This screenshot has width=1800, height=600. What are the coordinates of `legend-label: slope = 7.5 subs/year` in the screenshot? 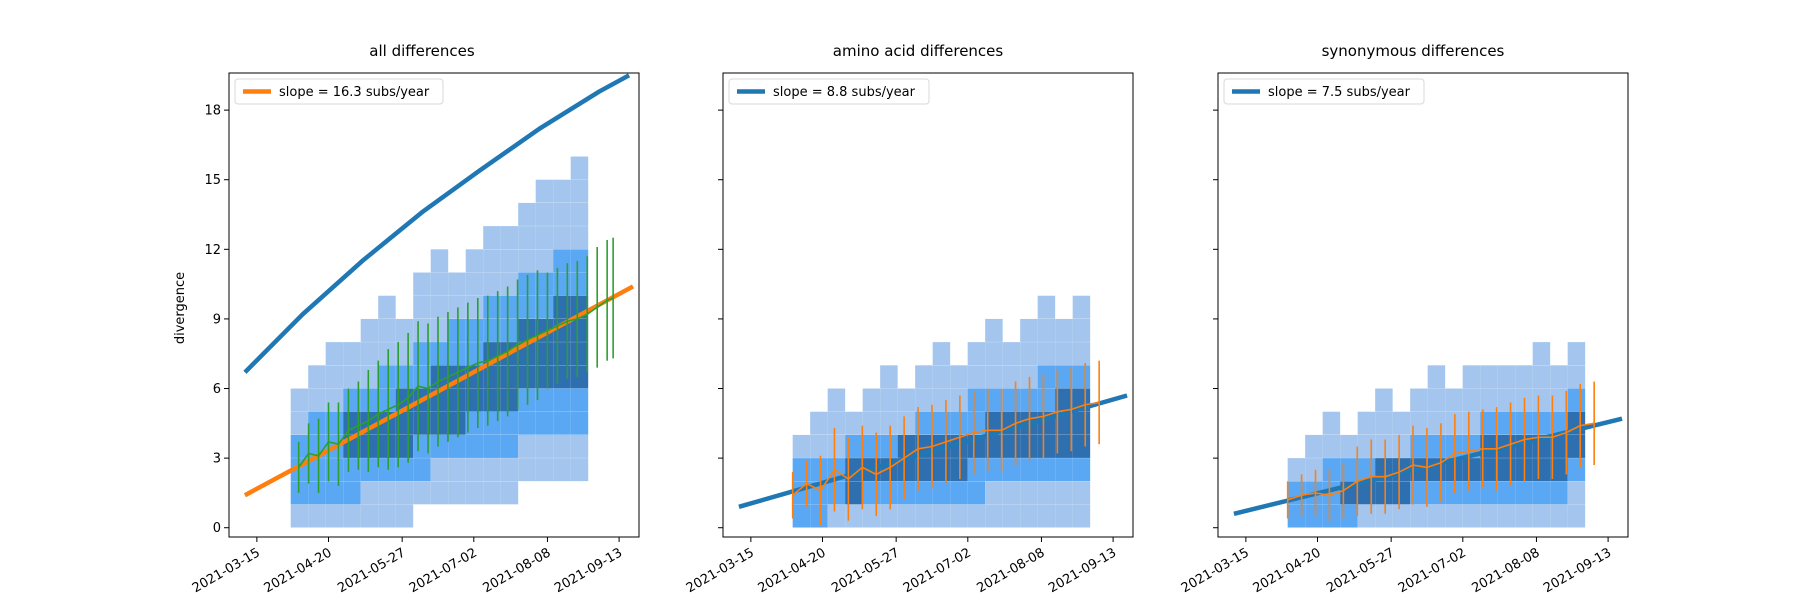 It's located at (1339, 92).